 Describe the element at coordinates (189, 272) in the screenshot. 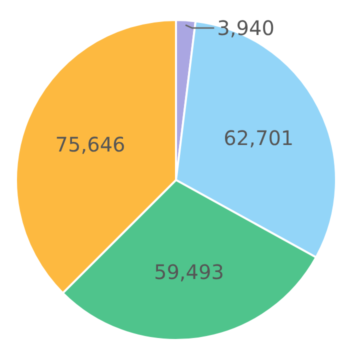

I see `data-label: 59,493` at that location.